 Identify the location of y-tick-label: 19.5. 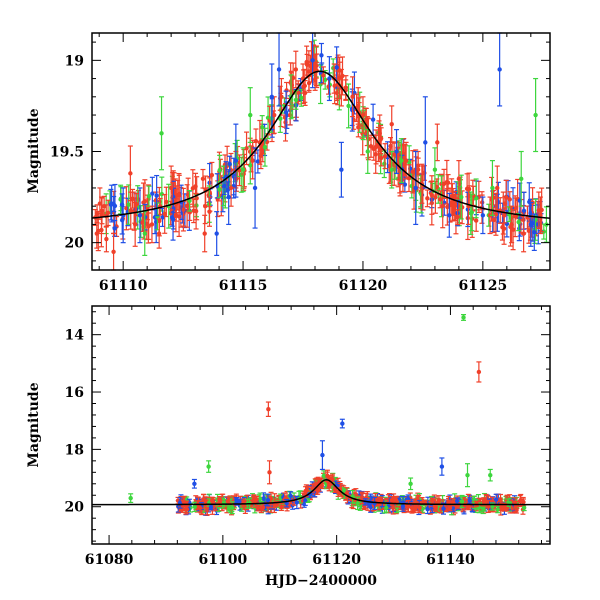
(67, 153).